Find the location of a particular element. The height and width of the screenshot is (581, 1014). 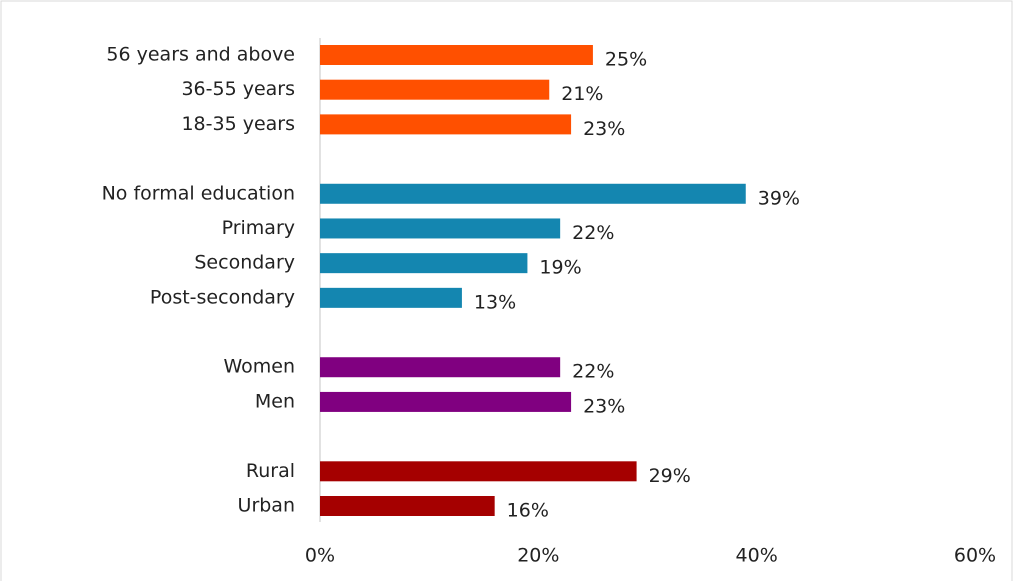

value-label: 13% is located at coordinates (495, 302).